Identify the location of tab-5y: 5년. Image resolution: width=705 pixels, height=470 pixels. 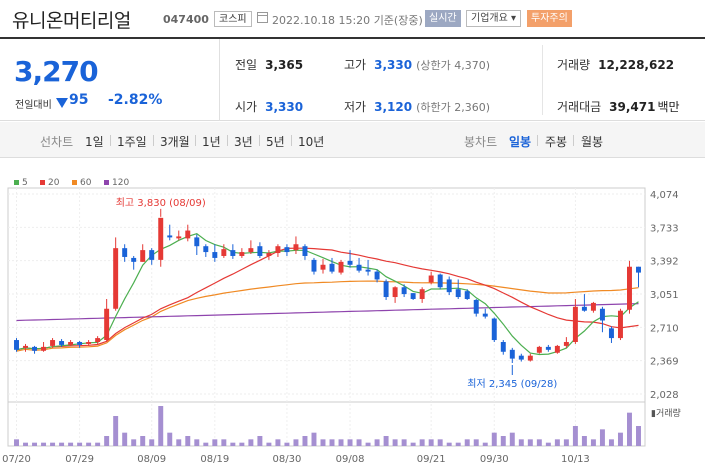
(275, 142).